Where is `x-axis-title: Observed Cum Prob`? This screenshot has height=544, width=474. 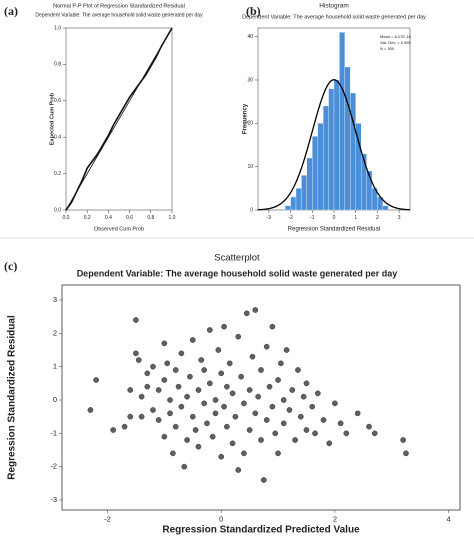 x-axis-title: Observed Cum Prob is located at coordinates (119, 229).